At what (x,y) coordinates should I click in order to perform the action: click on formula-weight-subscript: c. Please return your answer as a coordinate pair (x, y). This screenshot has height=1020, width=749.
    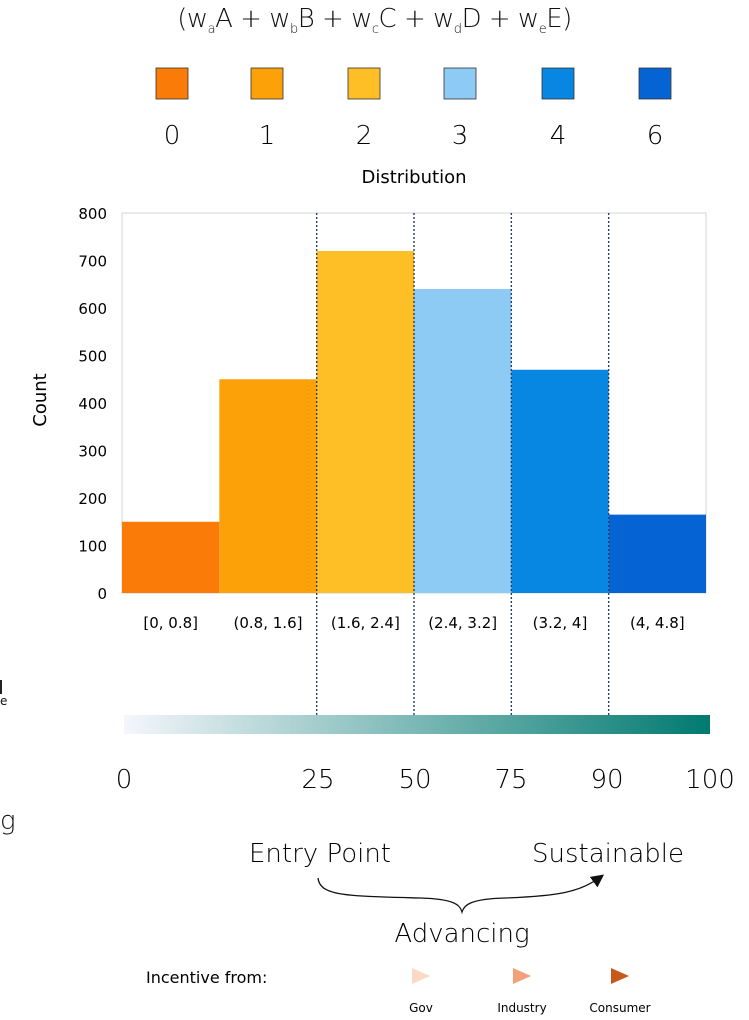
    Looking at the image, I should click on (375, 29).